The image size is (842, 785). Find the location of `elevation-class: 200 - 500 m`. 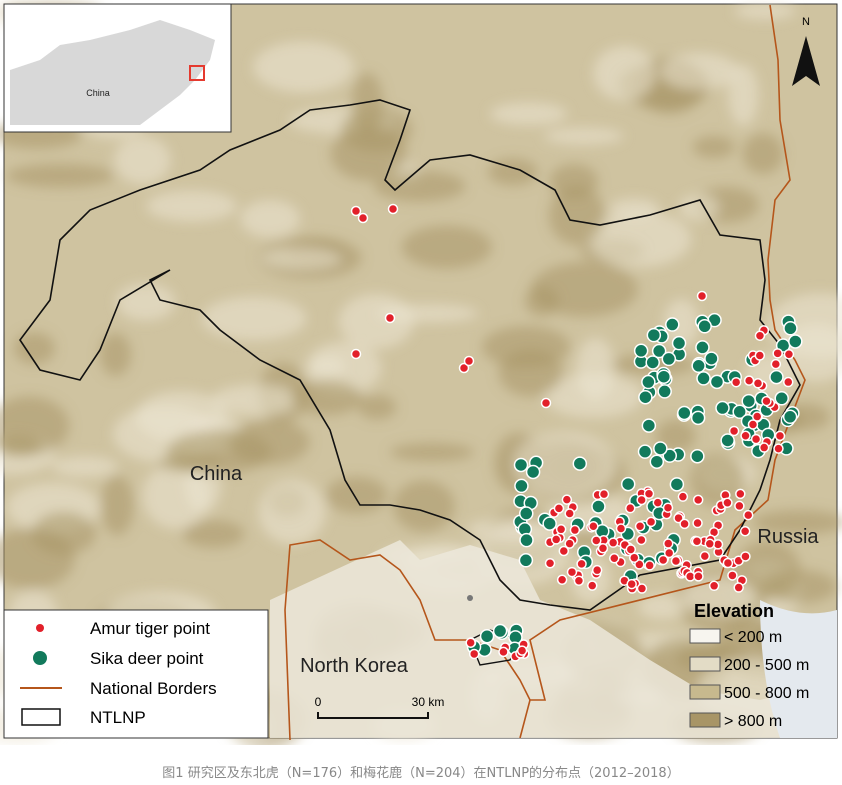

elevation-class: 200 - 500 m is located at coordinates (766, 665).